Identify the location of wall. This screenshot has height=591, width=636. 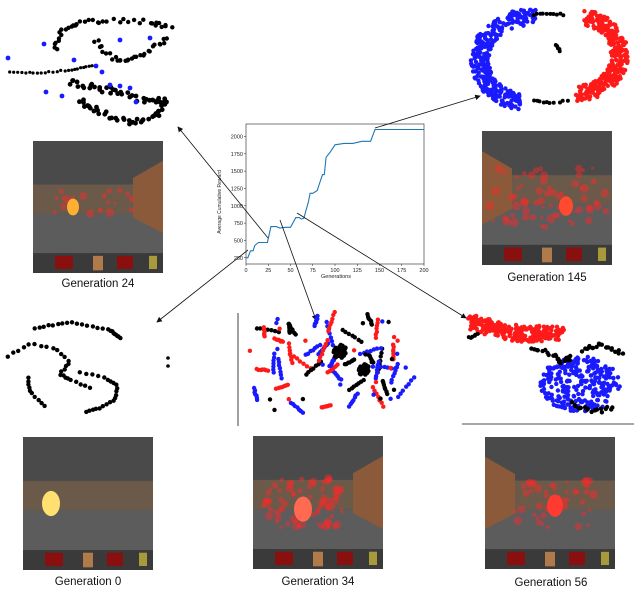
(557, 190).